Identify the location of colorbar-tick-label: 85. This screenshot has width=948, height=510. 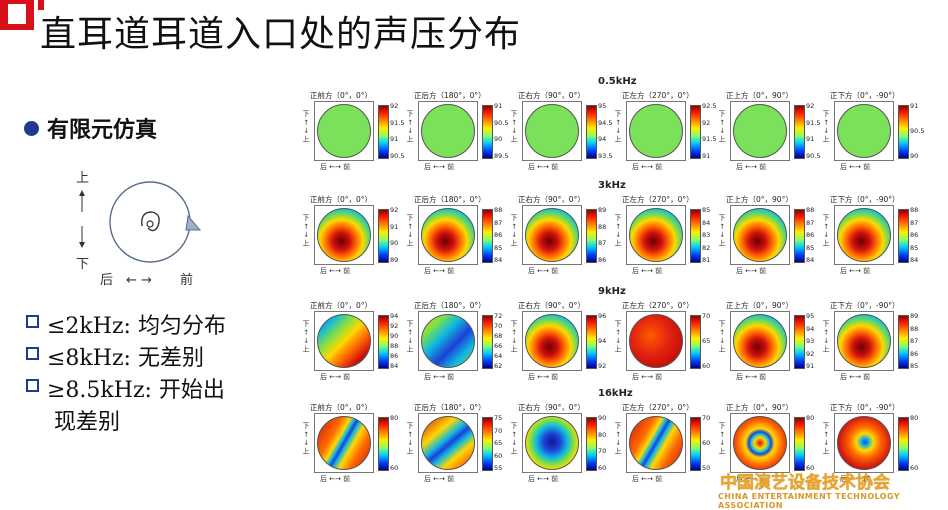
(706, 210).